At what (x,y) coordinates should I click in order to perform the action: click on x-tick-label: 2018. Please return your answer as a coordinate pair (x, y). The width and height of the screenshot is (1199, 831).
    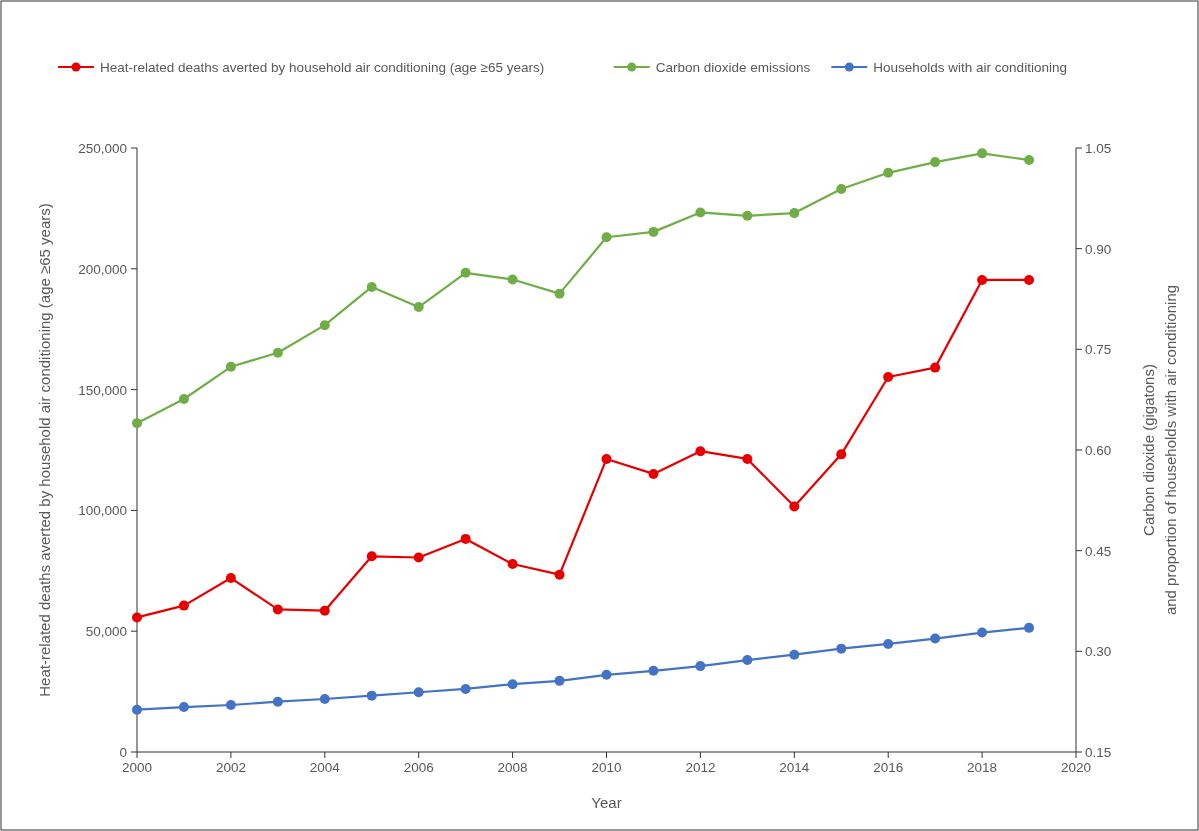
    Looking at the image, I should click on (982, 767).